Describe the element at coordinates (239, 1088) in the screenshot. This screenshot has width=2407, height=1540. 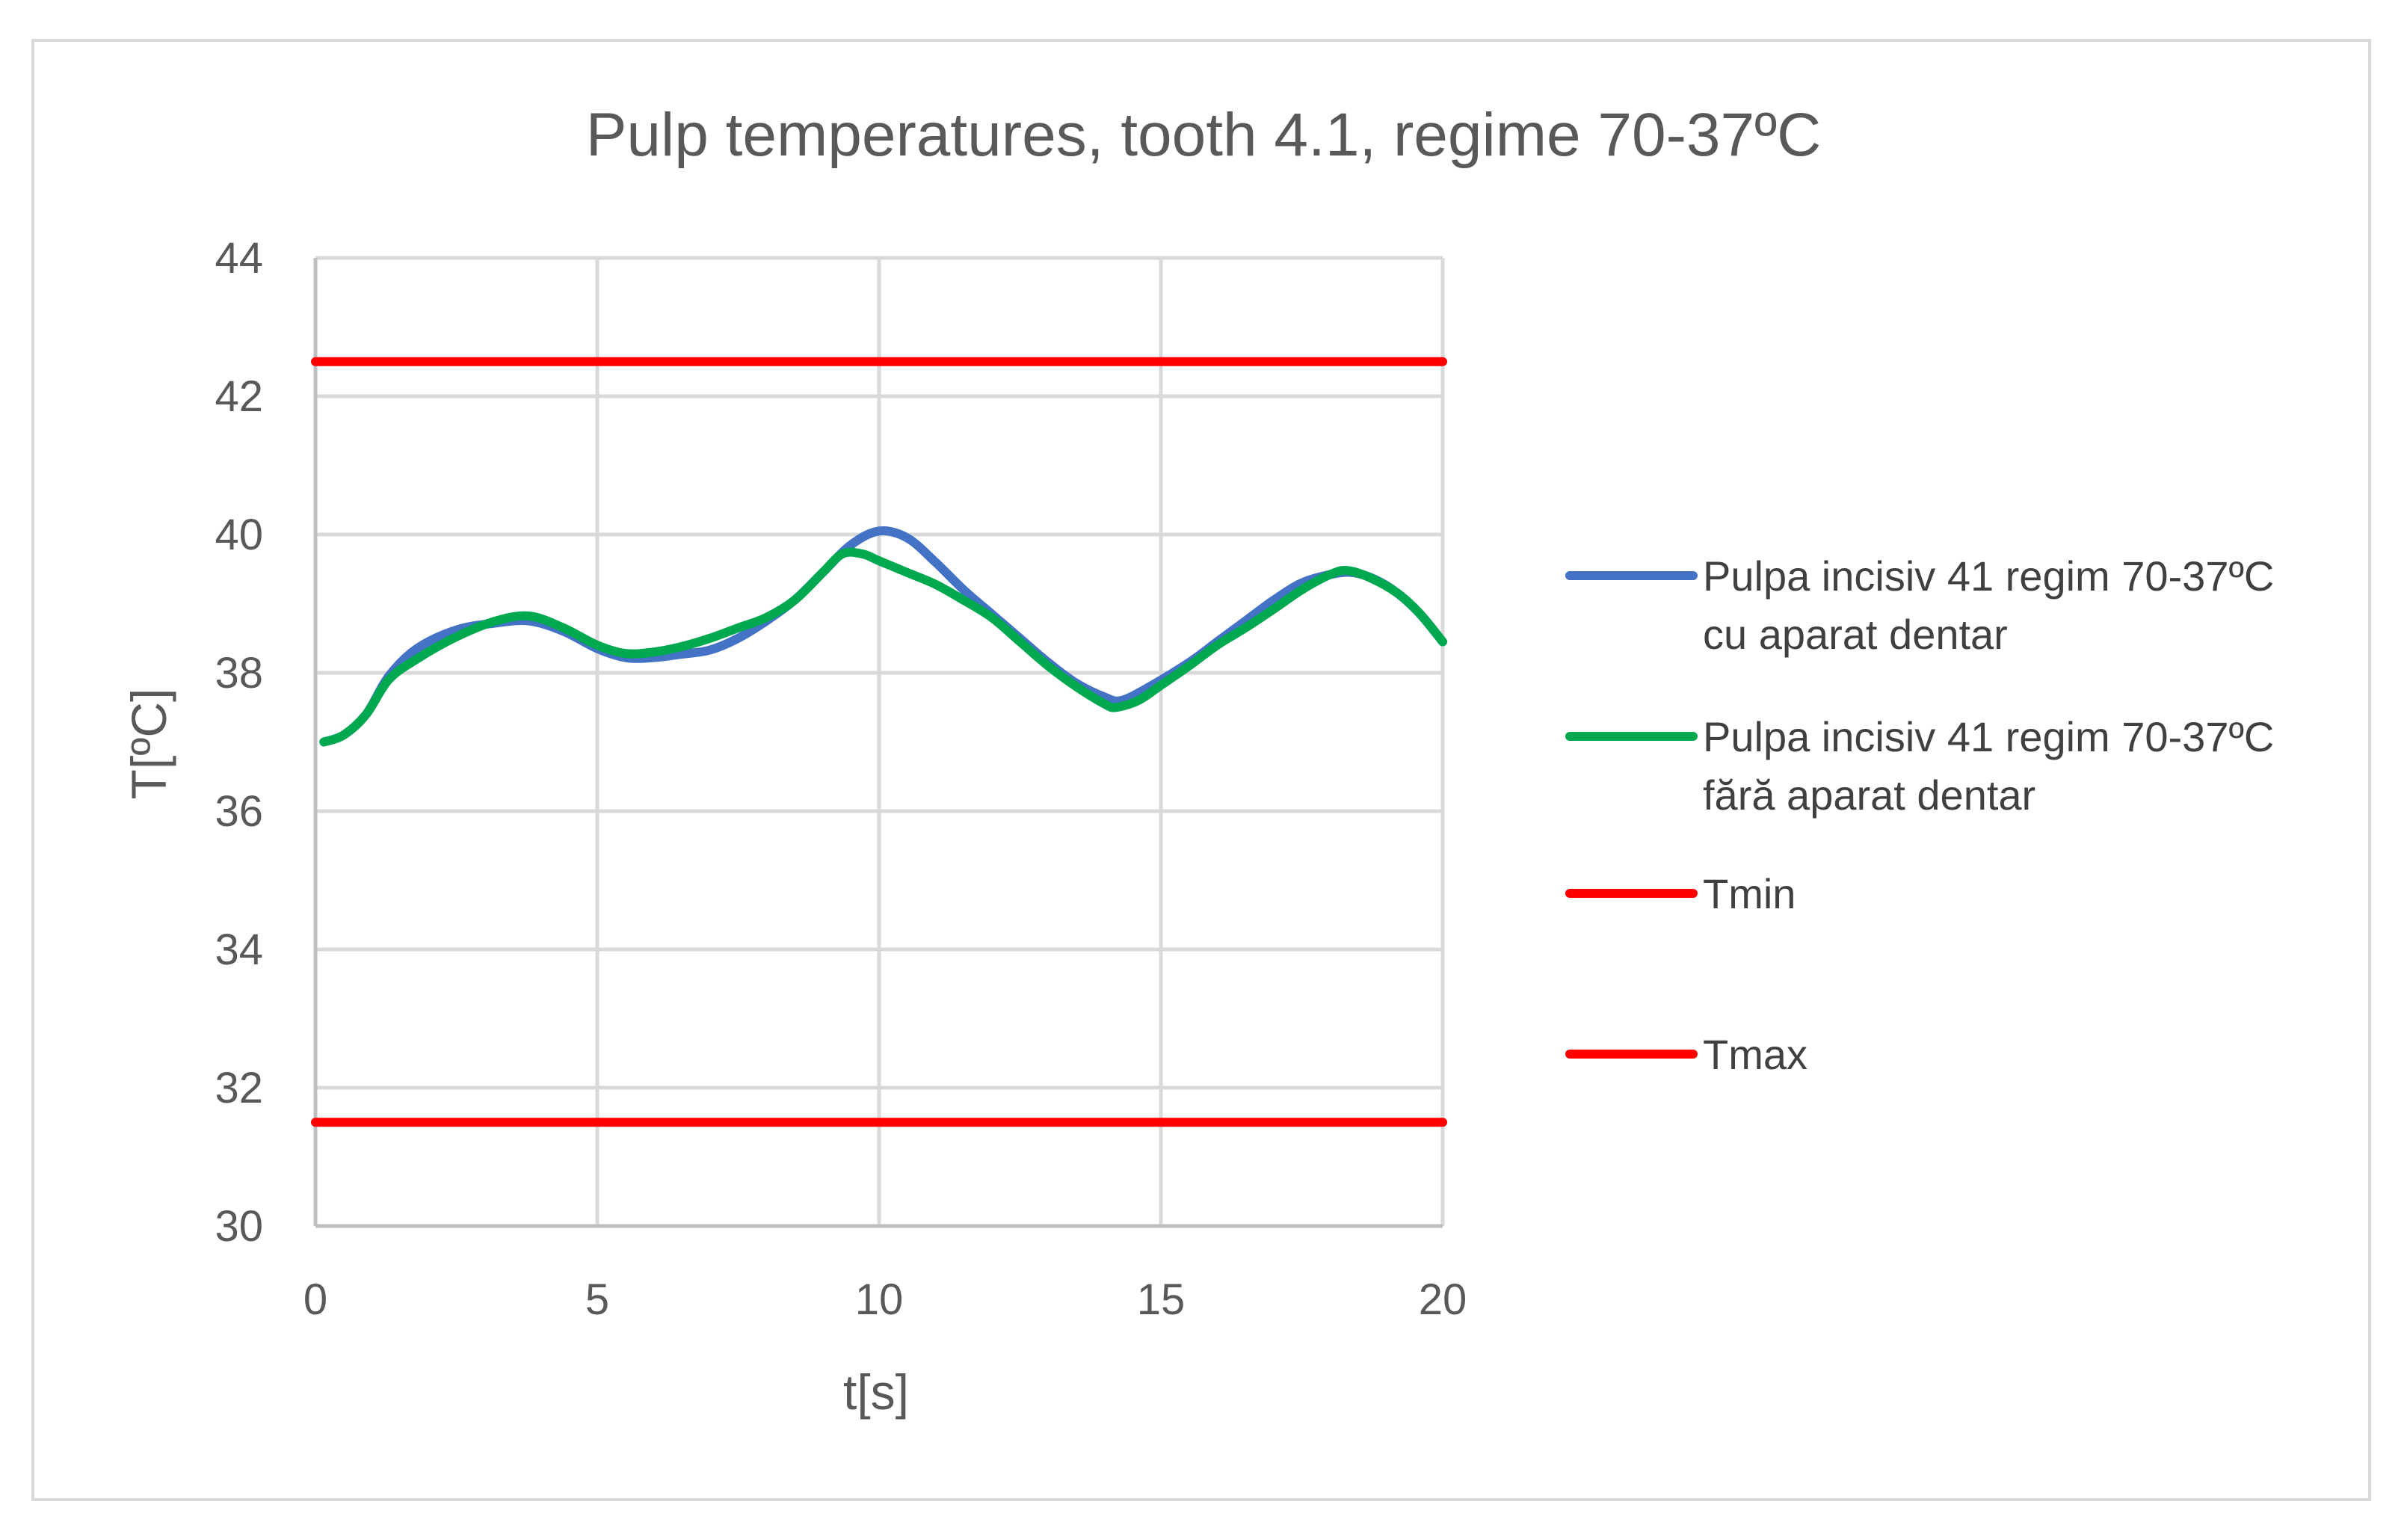
I see `y-tick-label: 32` at that location.